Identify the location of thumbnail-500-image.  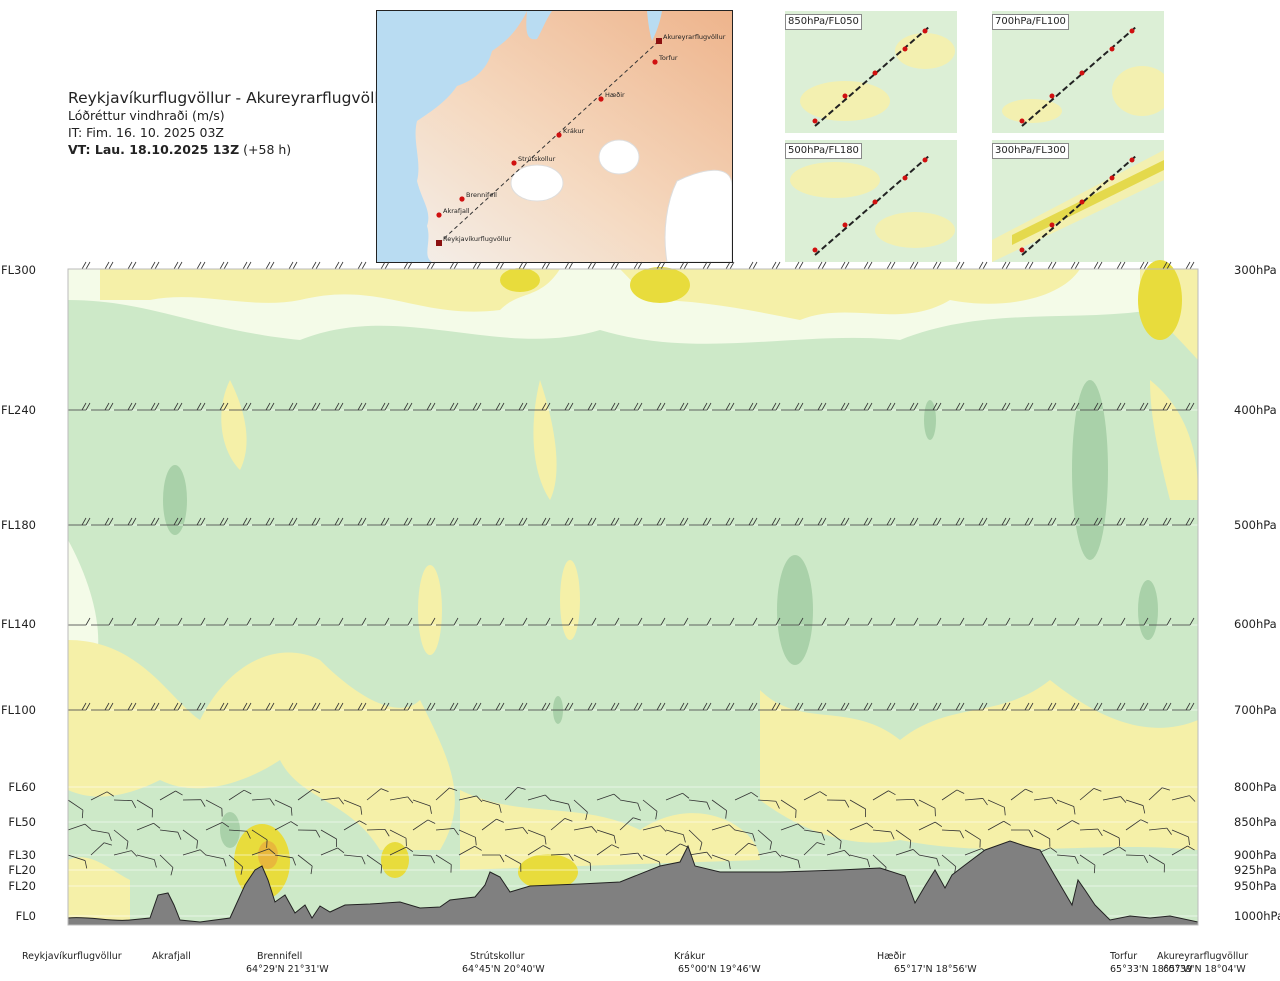
(871, 201).